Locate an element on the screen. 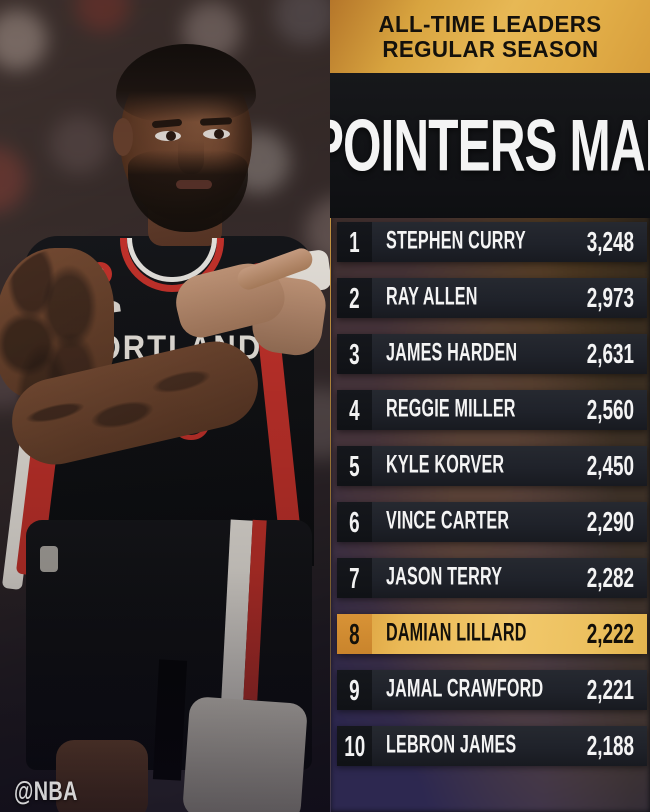 The height and width of the screenshot is (812, 650). leader-row: 9 JAMAL CRAWFORD 2,221 is located at coordinates (492, 690).